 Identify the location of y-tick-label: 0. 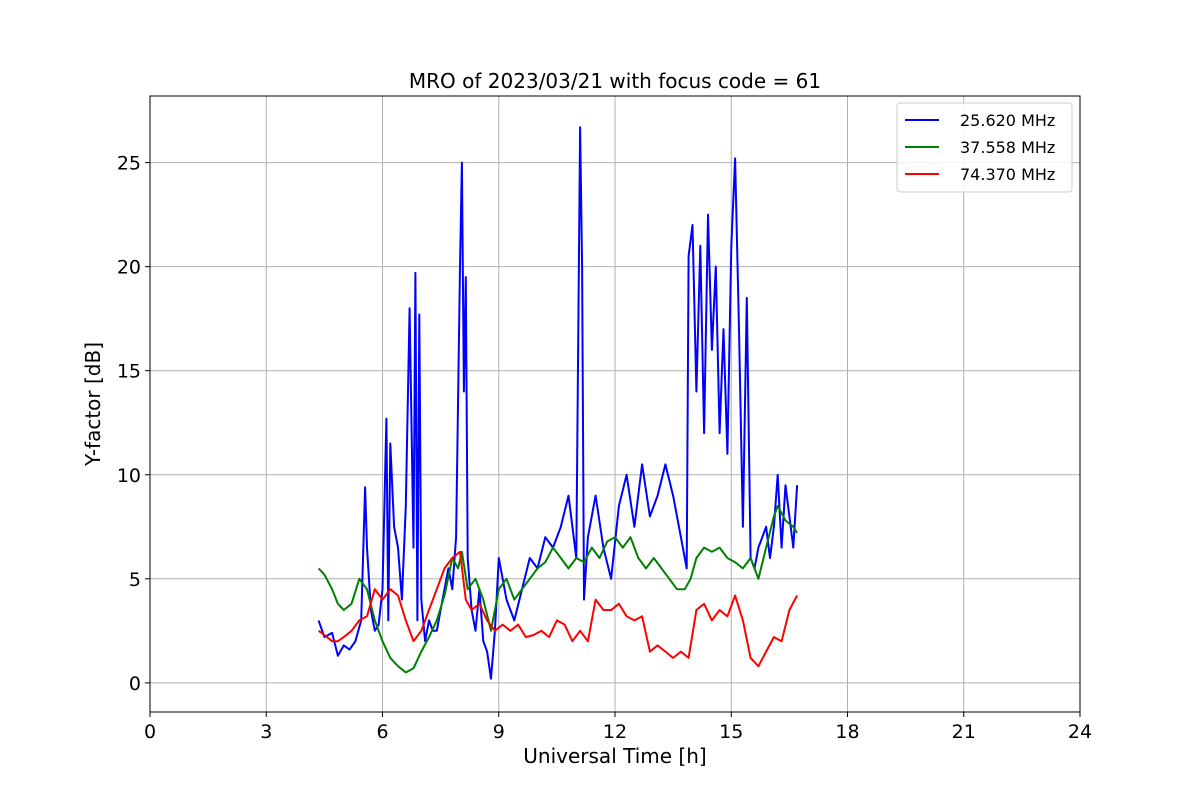
(135, 684).